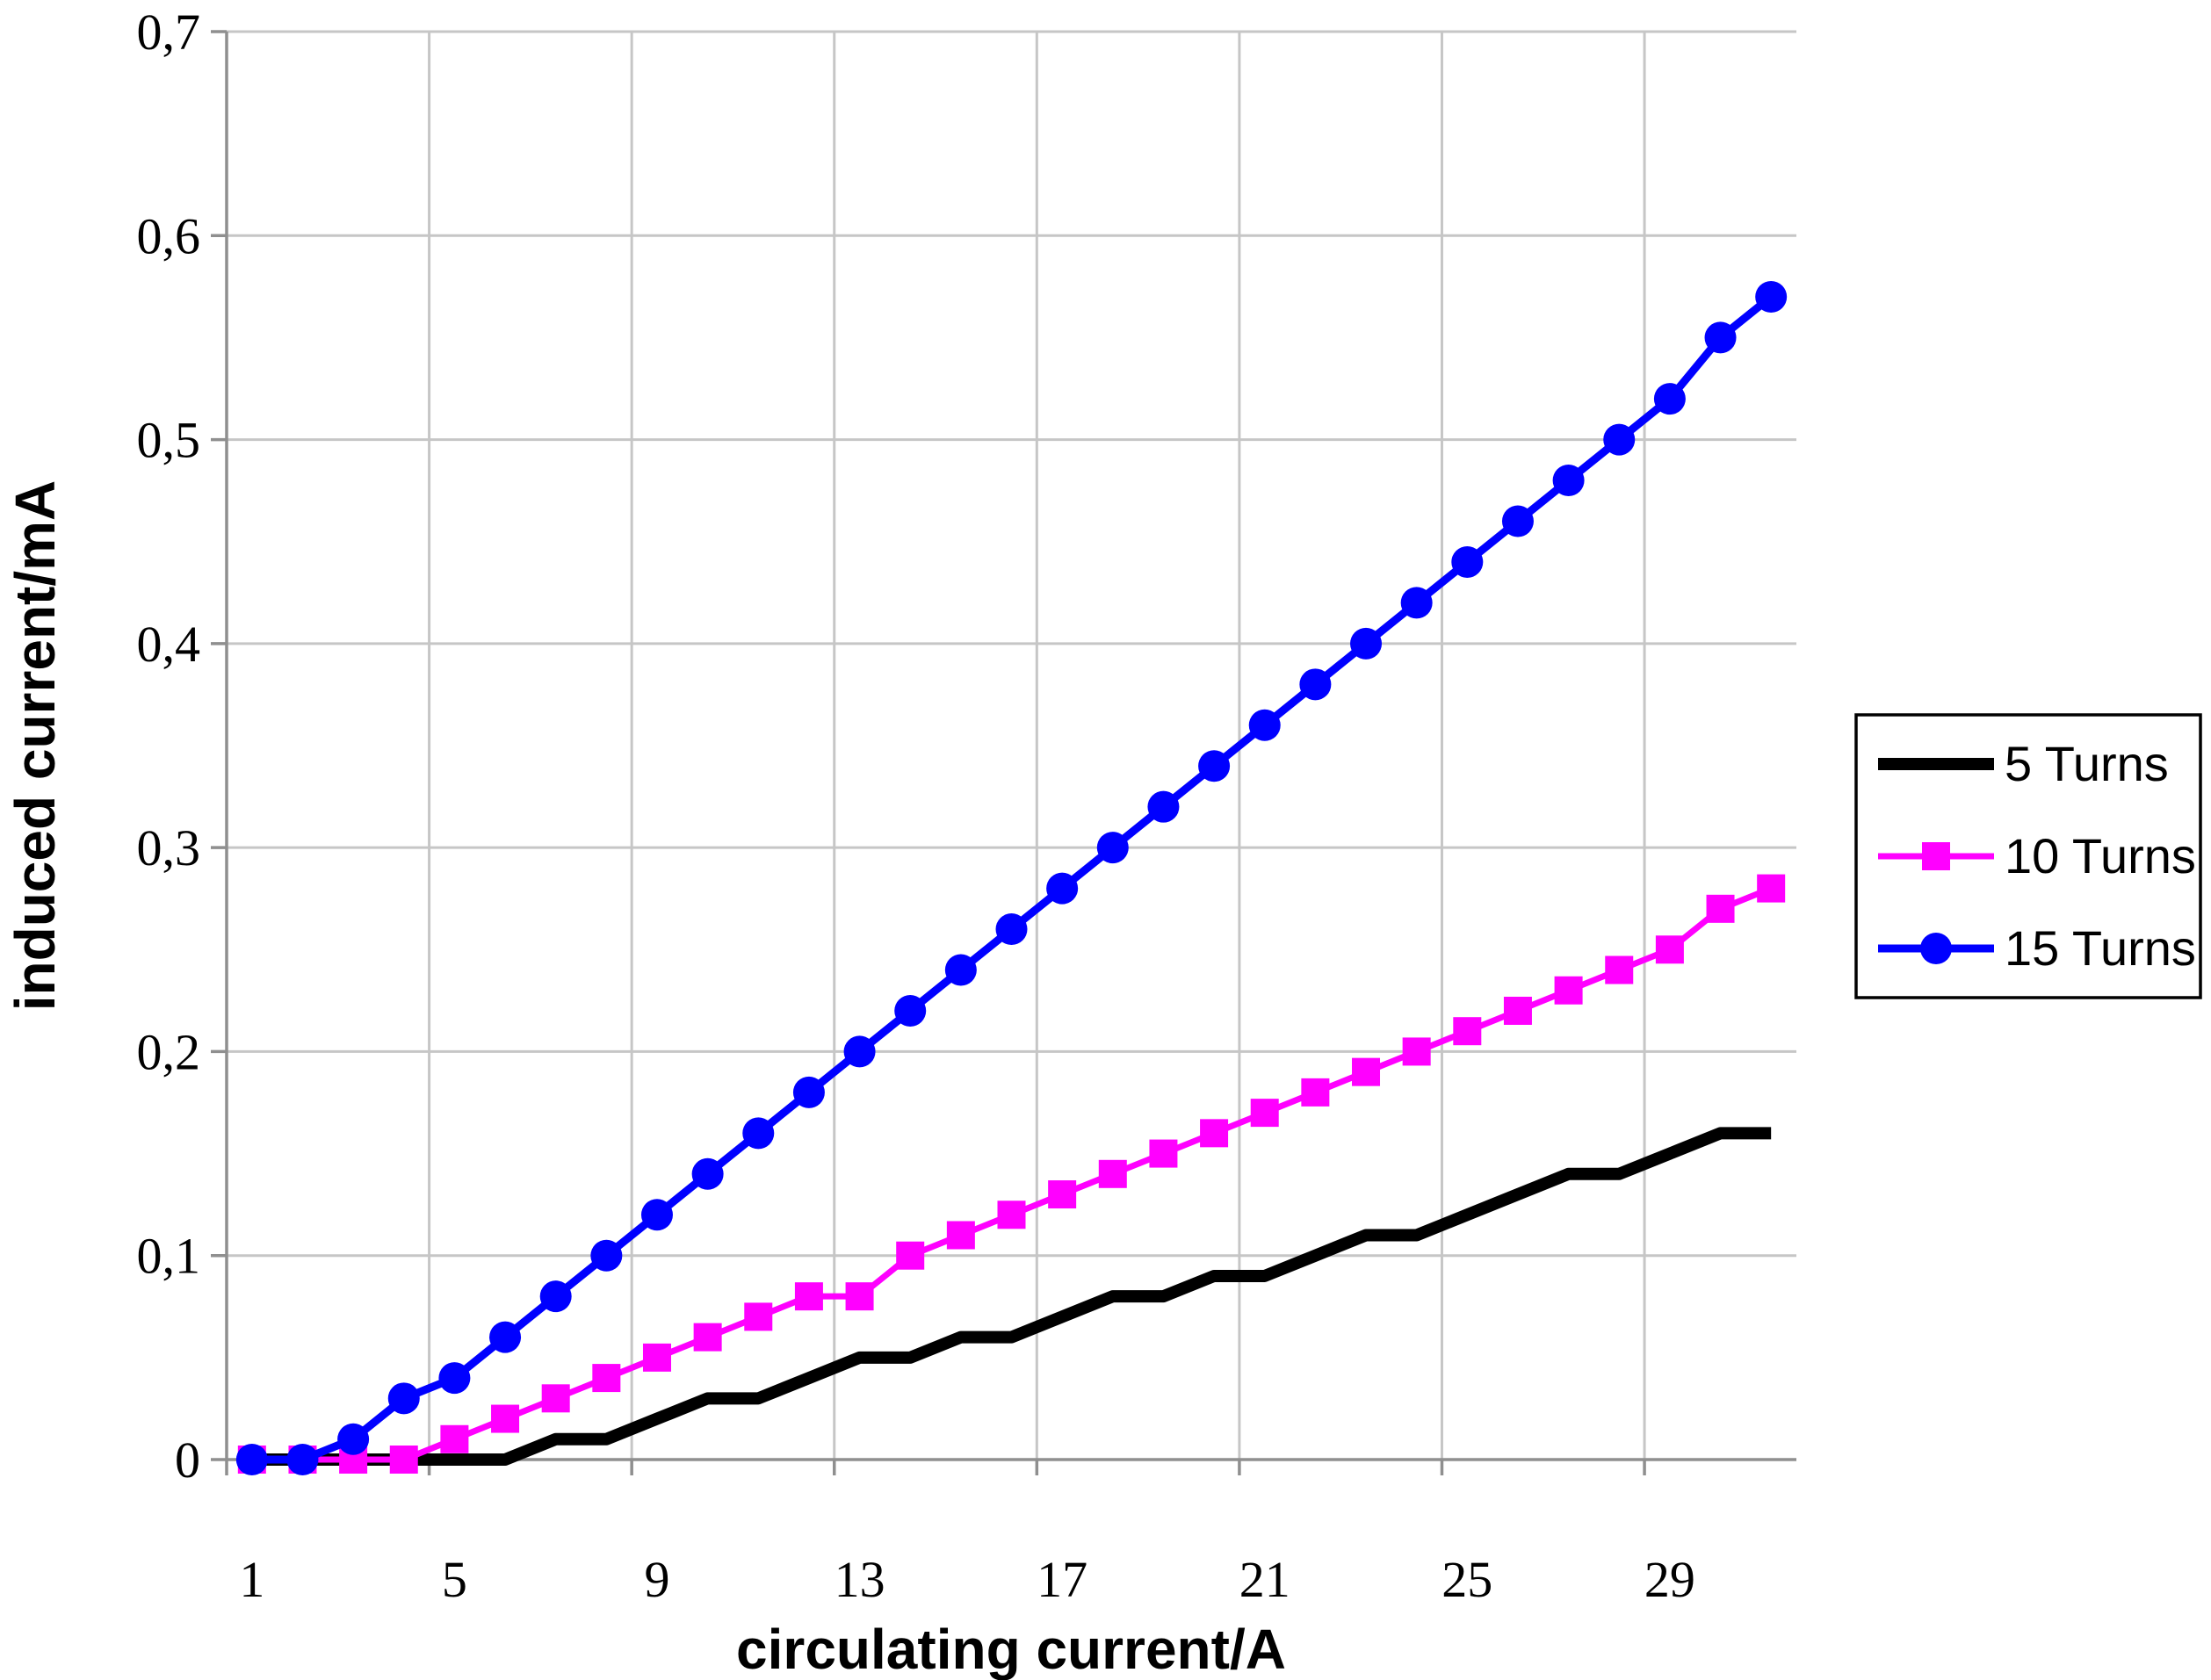  Describe the element at coordinates (1012, 1296) in the screenshot. I see `series-line-5-turns` at that location.